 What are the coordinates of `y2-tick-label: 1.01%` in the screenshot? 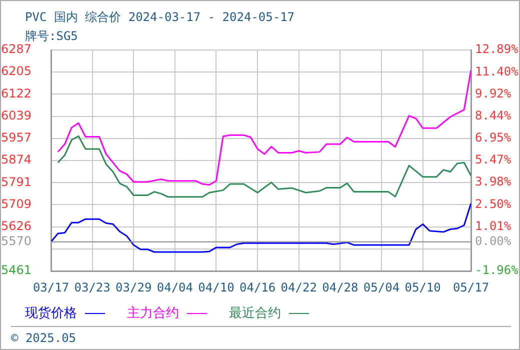 It's located at (493, 225).